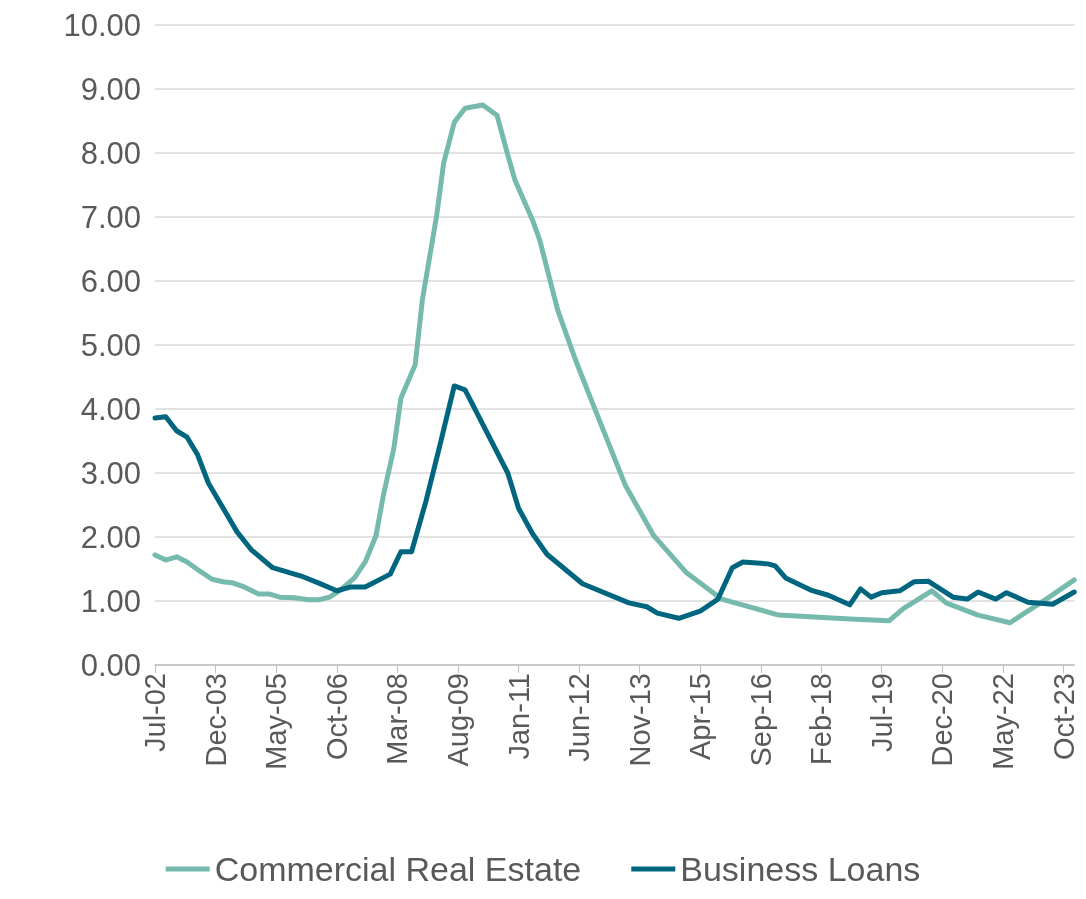  I want to click on y-tick-label: 2.00, so click(110, 537).